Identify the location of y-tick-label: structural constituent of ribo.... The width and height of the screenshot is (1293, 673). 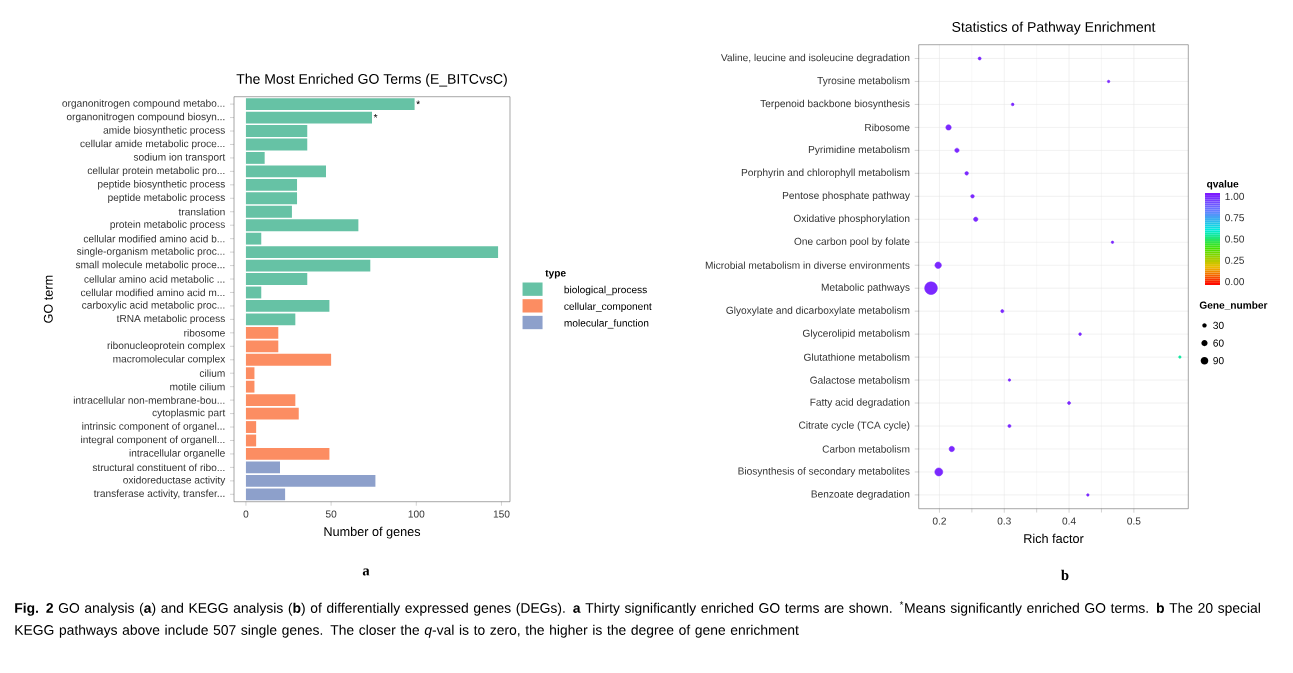
(158, 467).